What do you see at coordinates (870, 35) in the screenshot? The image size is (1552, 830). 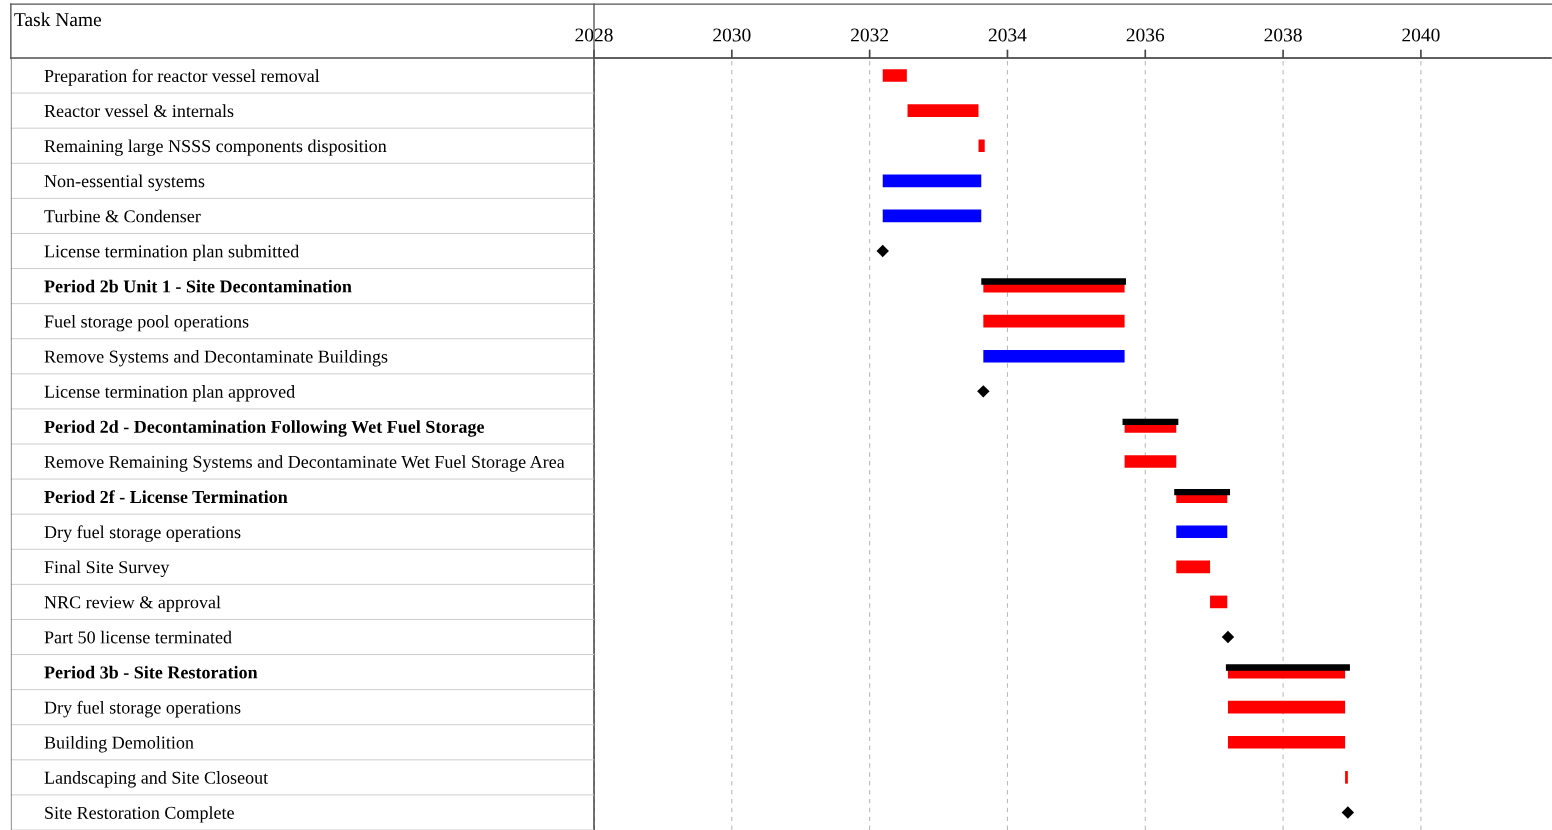 I see `x-tick-label: 2032` at bounding box center [870, 35].